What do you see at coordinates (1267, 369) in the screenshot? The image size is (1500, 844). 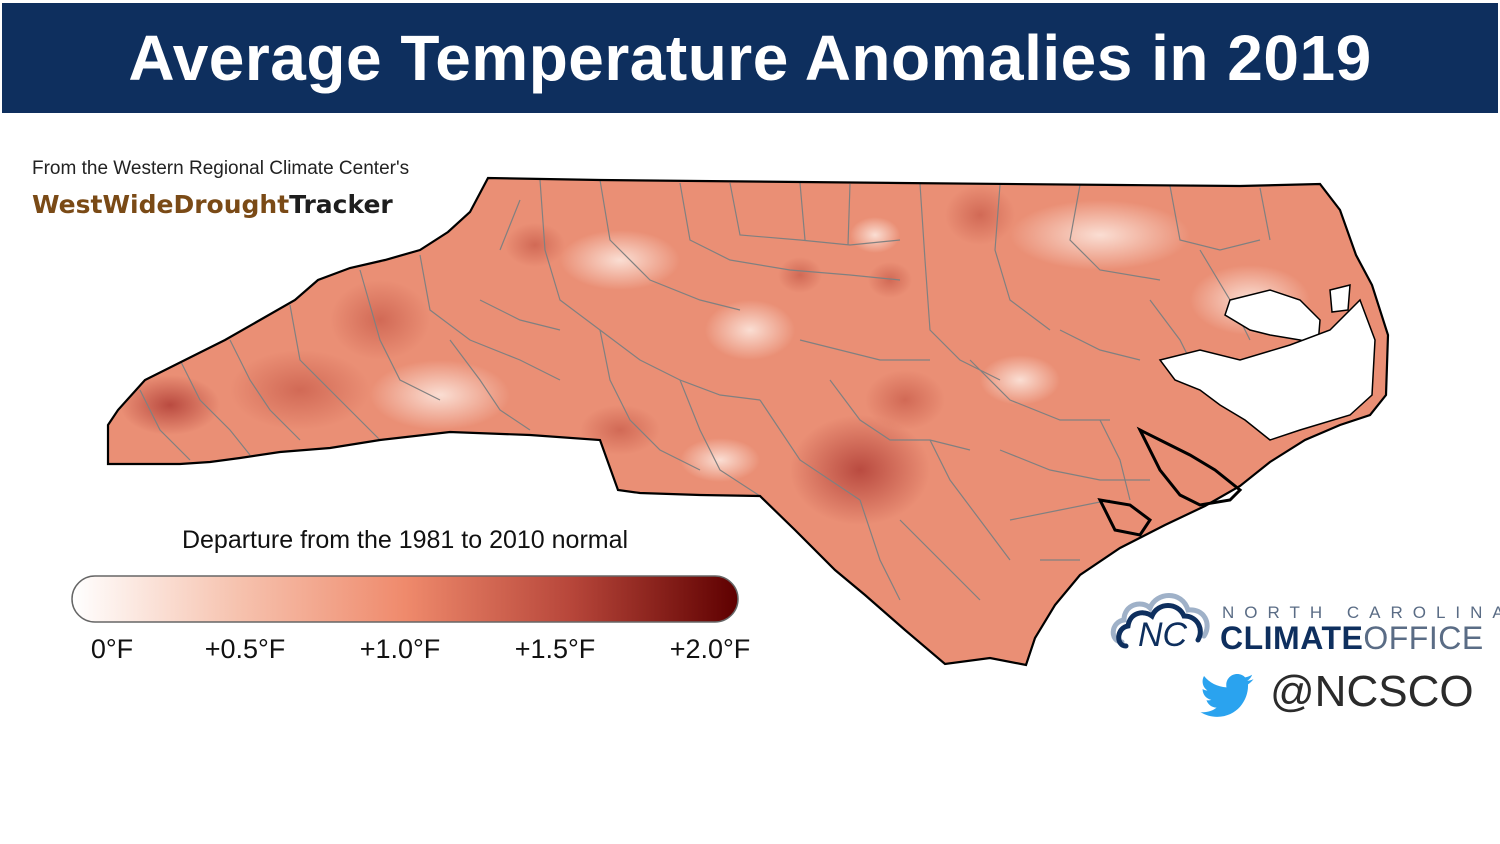 I see `pamlico-sound` at bounding box center [1267, 369].